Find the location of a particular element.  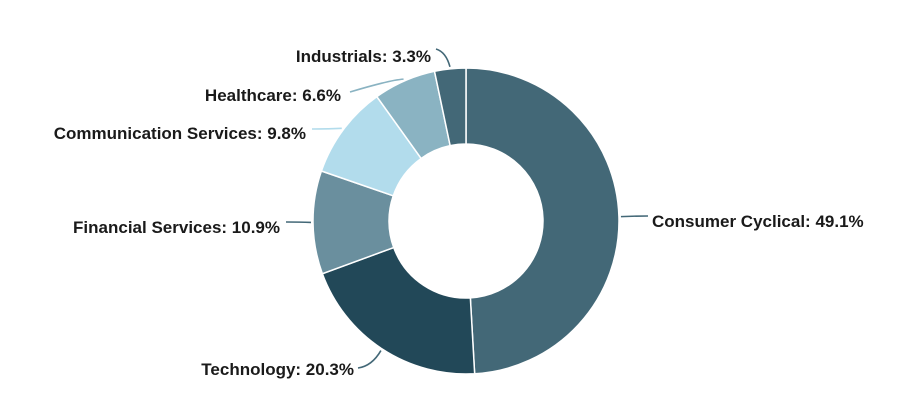

leader-line-healthcare is located at coordinates (376, 85).